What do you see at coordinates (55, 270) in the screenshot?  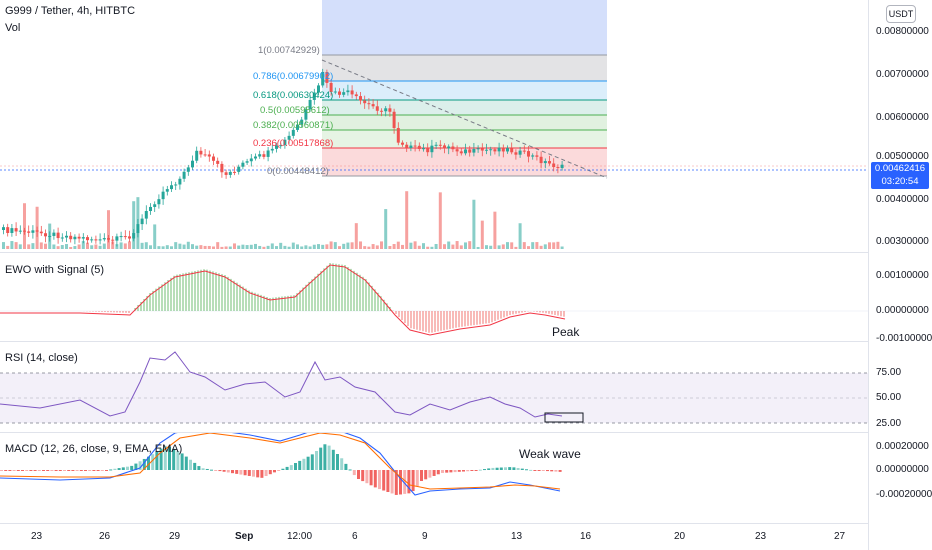 I see `ewo-title: EWO with Signal (5)` at bounding box center [55, 270].